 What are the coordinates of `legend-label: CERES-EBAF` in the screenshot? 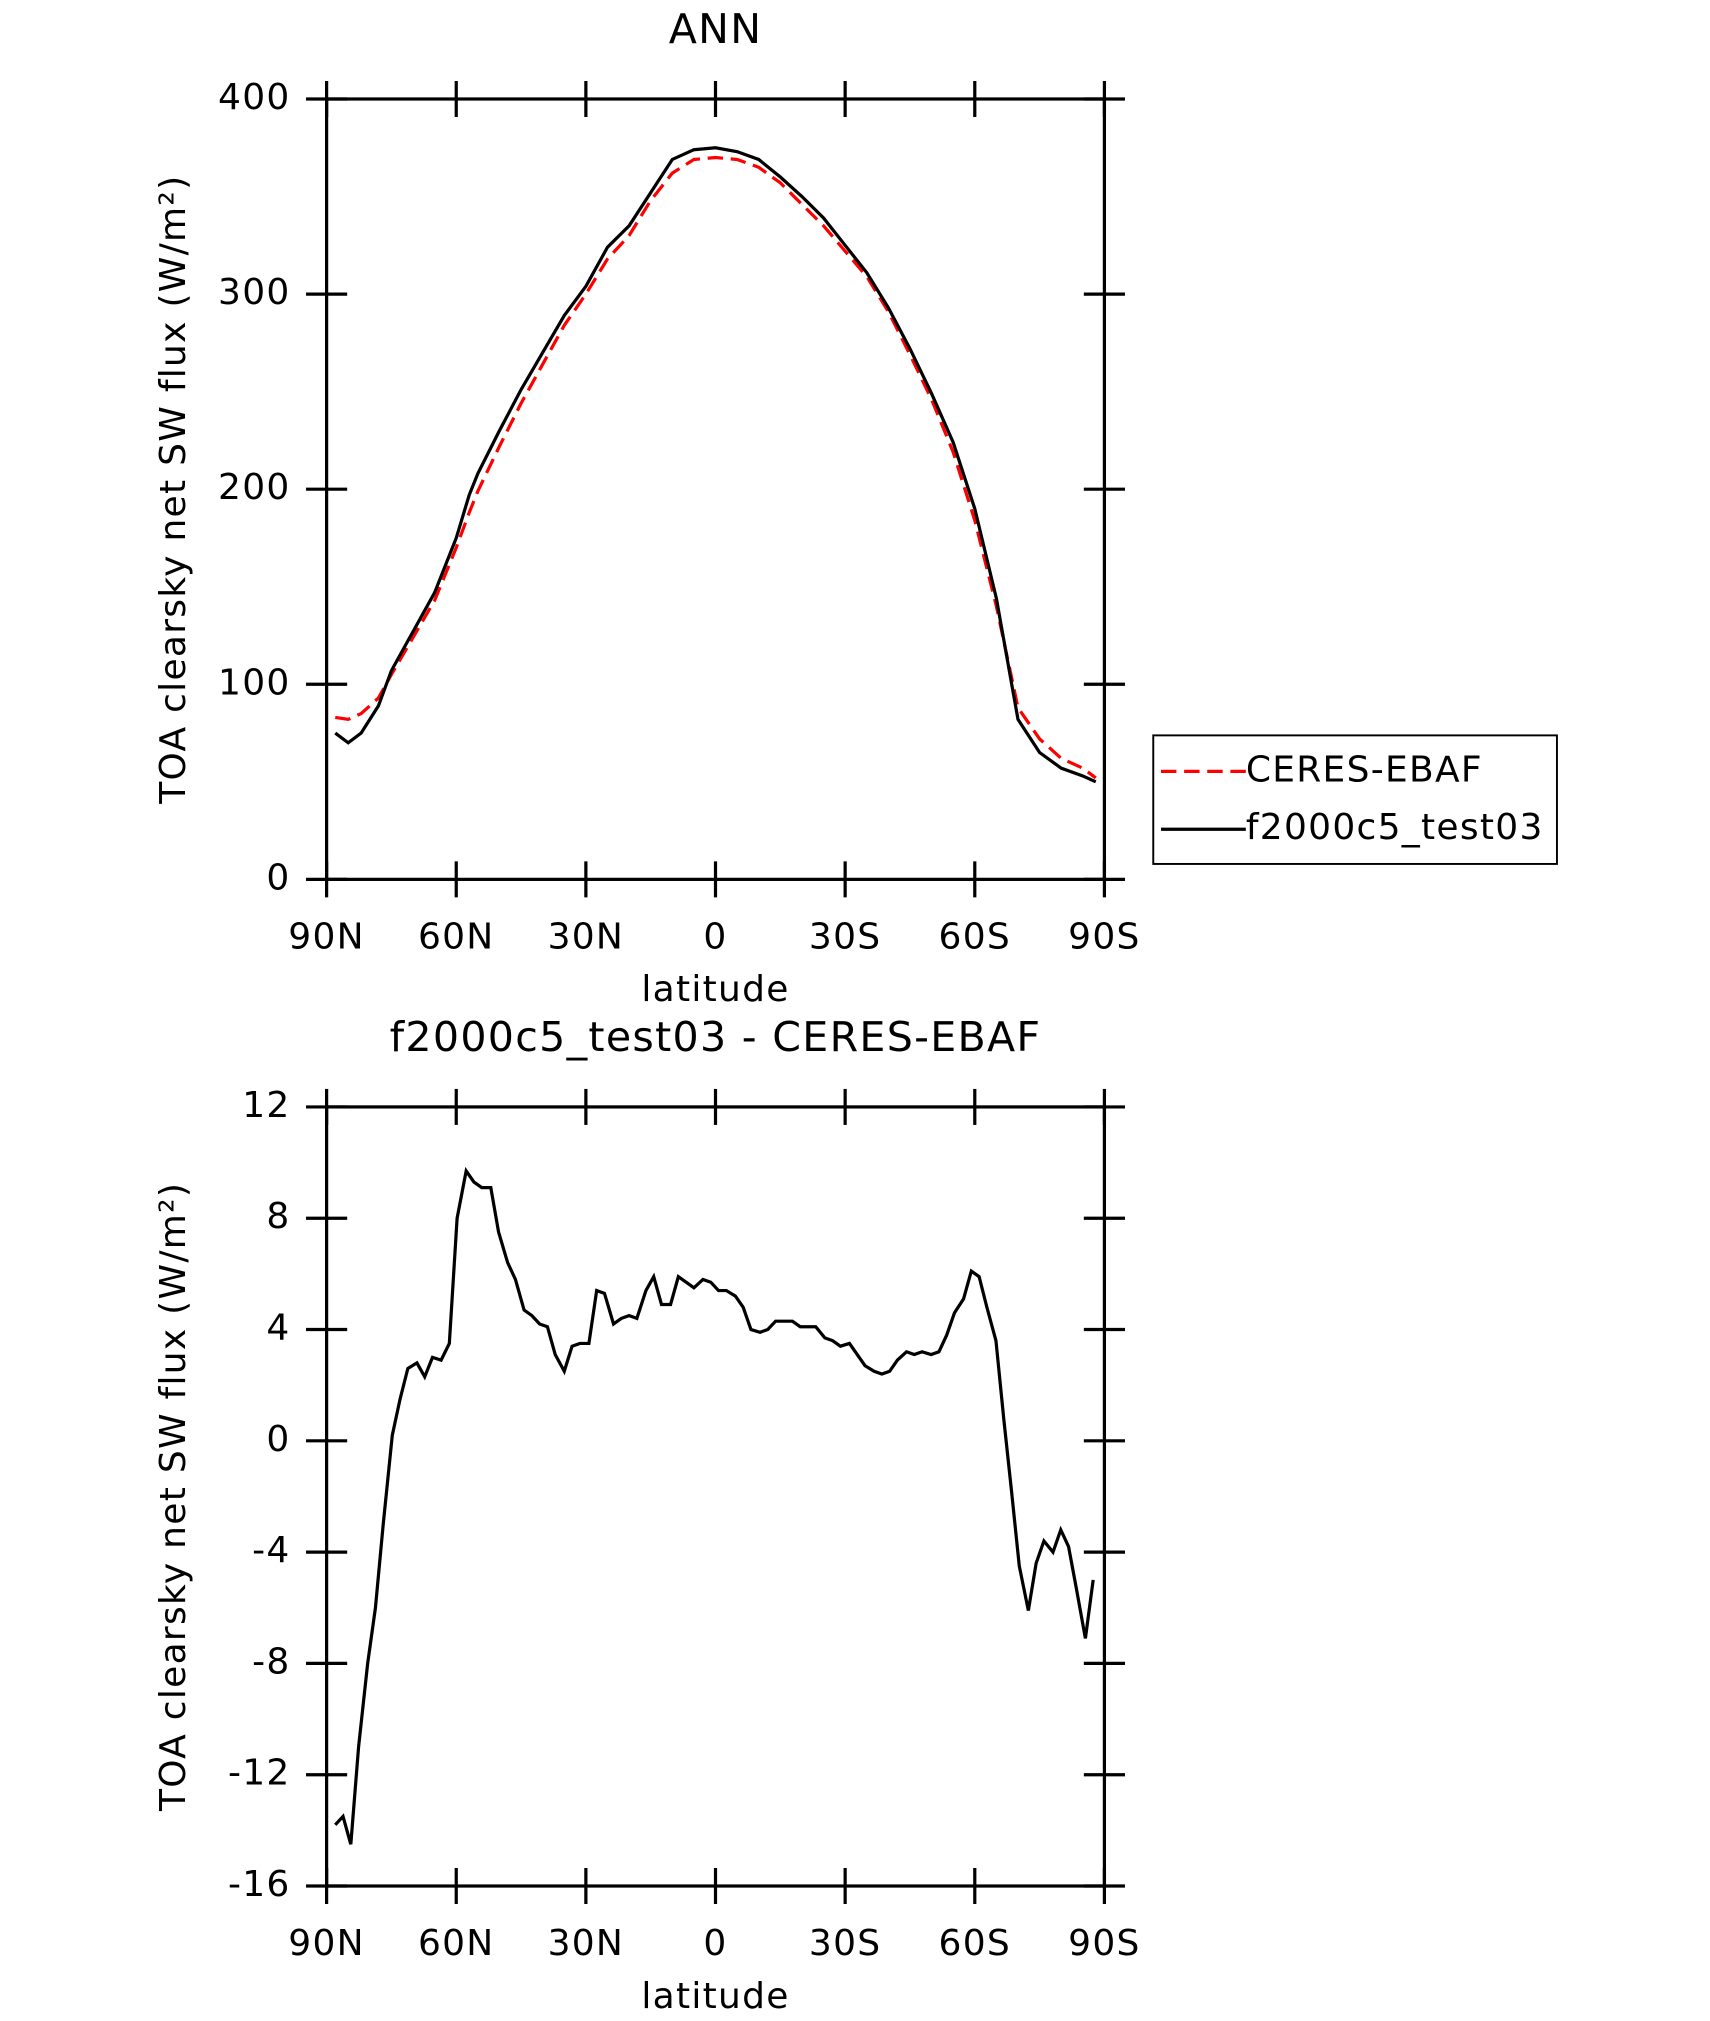 It's located at (1364, 769).